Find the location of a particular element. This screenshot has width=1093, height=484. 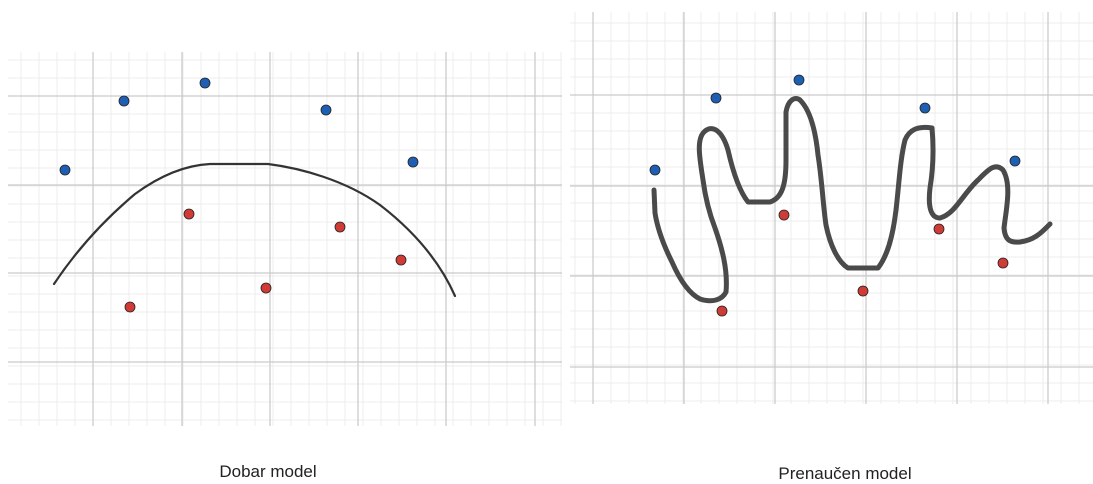

caption-overfit-model: Prenaučen model is located at coordinates (845, 473).